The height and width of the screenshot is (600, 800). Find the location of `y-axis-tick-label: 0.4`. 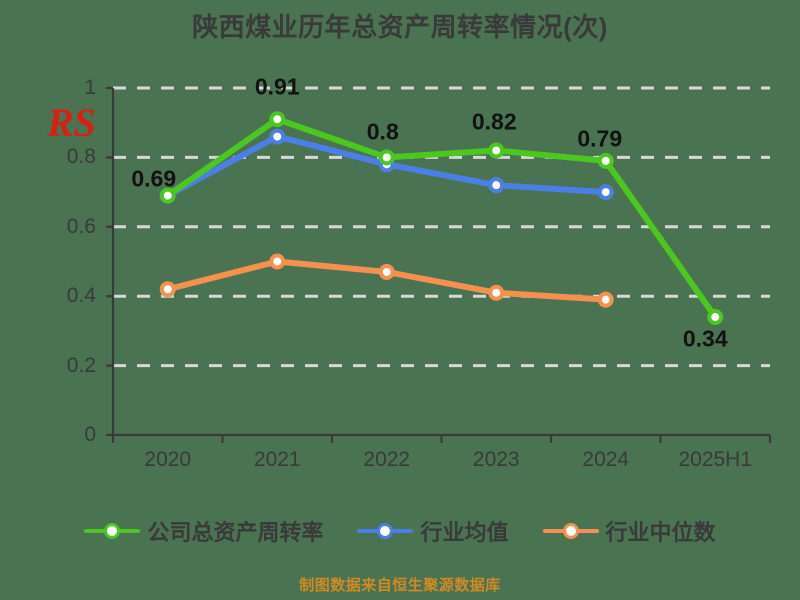

y-axis-tick-label: 0.4 is located at coordinates (81, 296).